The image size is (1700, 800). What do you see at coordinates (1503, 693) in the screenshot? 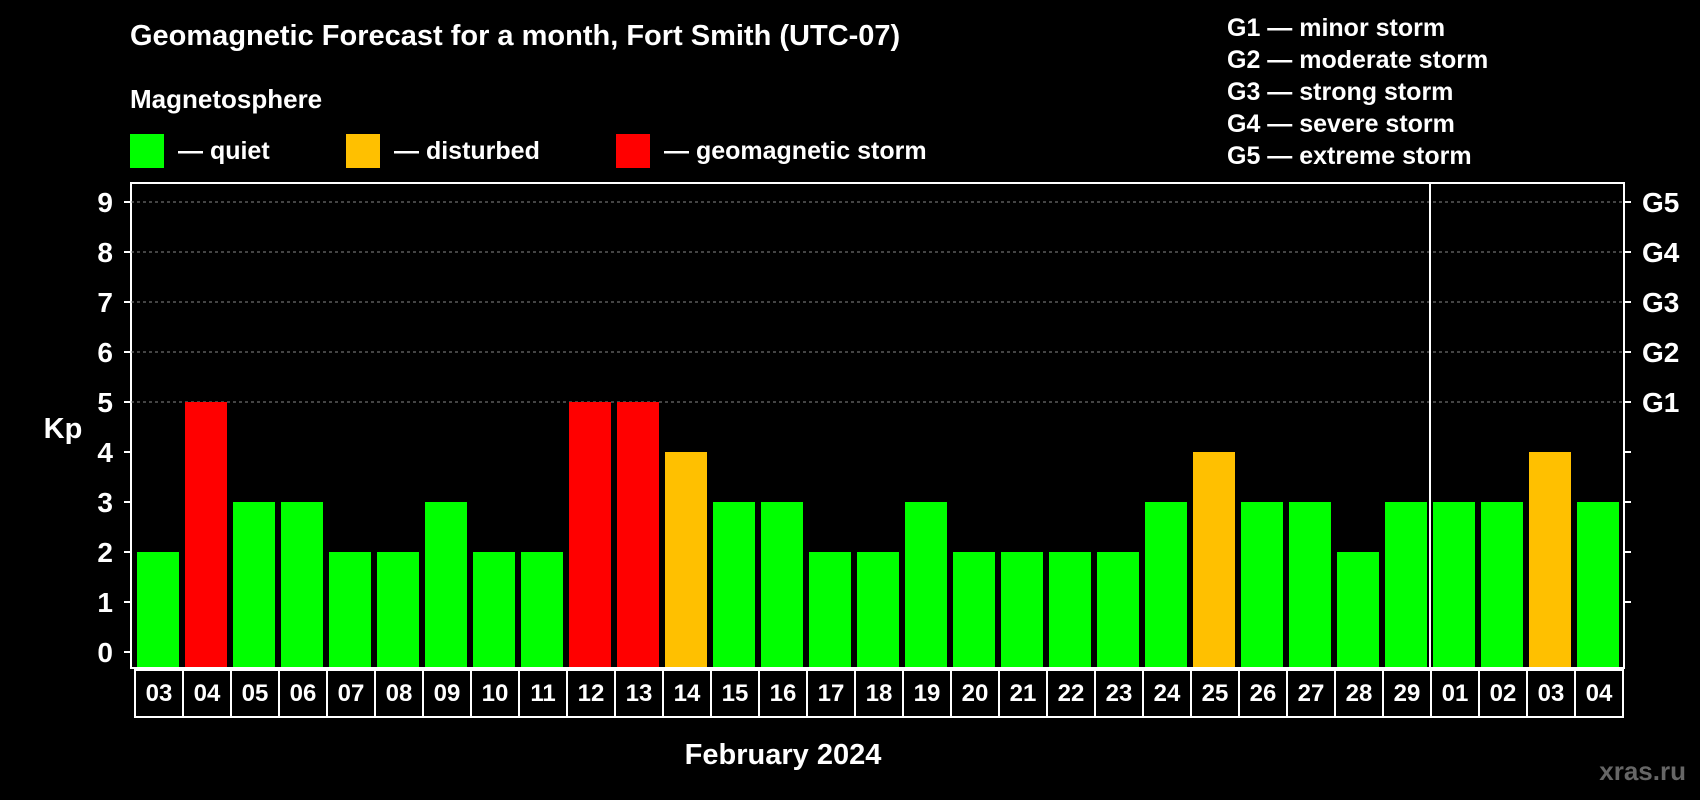
I see `x-tick-label-28: 02` at bounding box center [1503, 693].